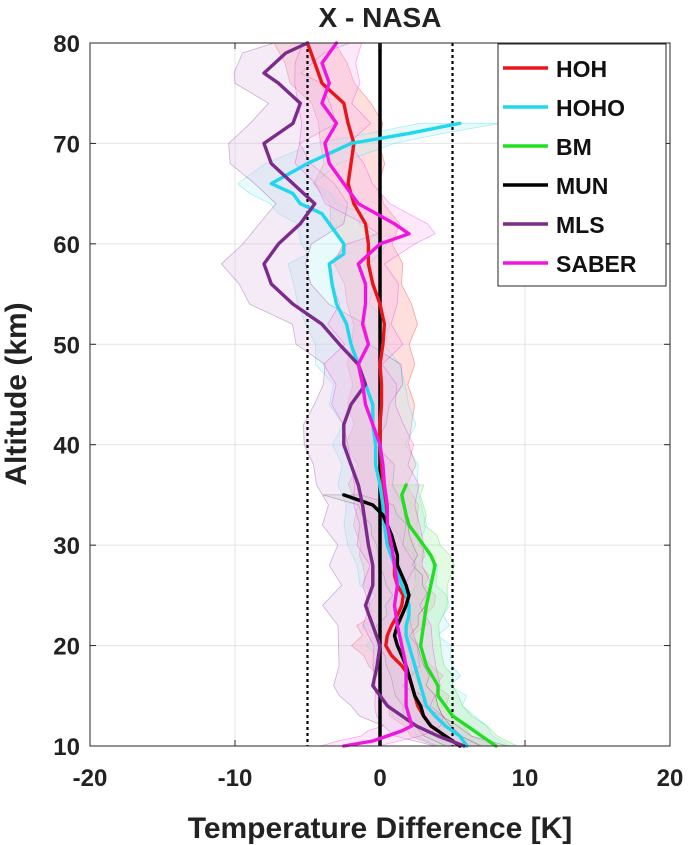 Image resolution: width=688 pixels, height=845 pixels. What do you see at coordinates (66, 747) in the screenshot?
I see `y-tick-label: 10` at bounding box center [66, 747].